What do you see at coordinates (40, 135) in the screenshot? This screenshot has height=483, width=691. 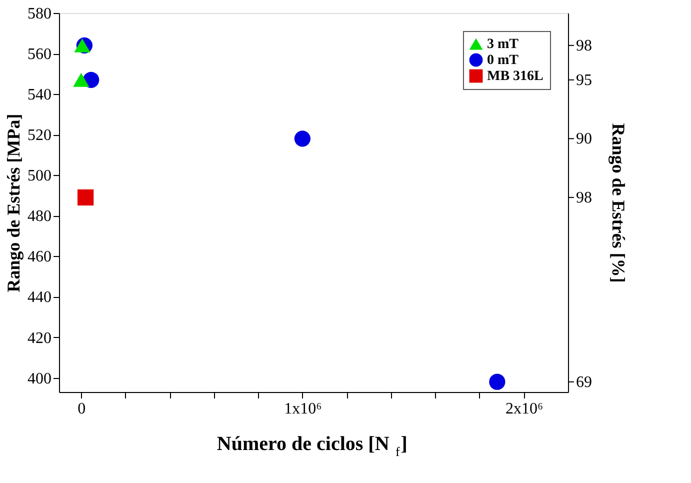 I see `y-tick-label: 520` at bounding box center [40, 135].